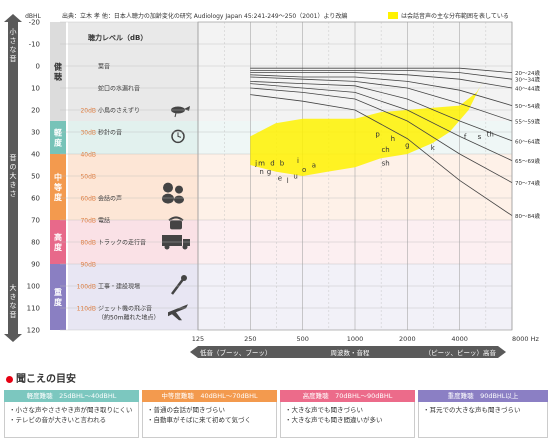  Describe the element at coordinates (255, 163) in the screenshot. I see `phoneme-label: j` at that location.